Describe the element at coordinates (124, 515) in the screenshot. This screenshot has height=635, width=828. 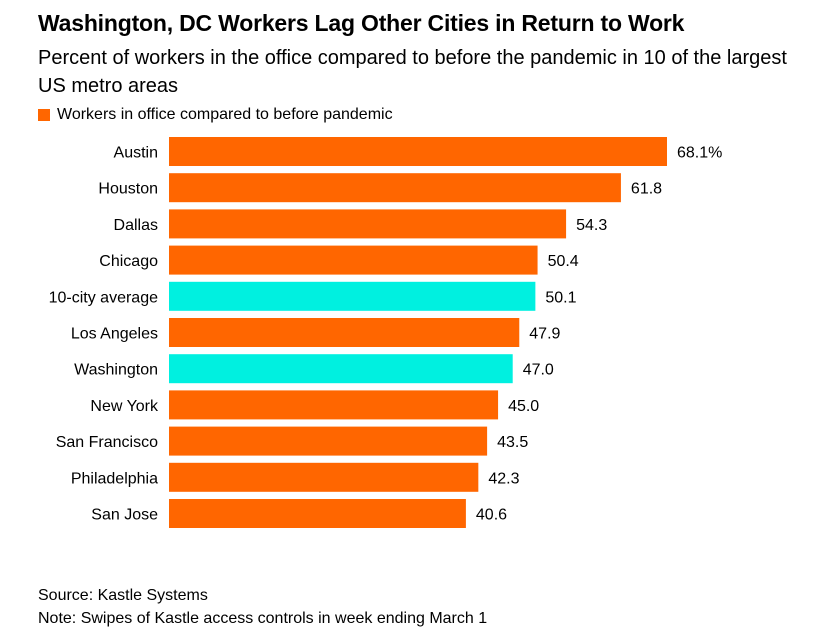
I see `category-label: San Jose` at that location.